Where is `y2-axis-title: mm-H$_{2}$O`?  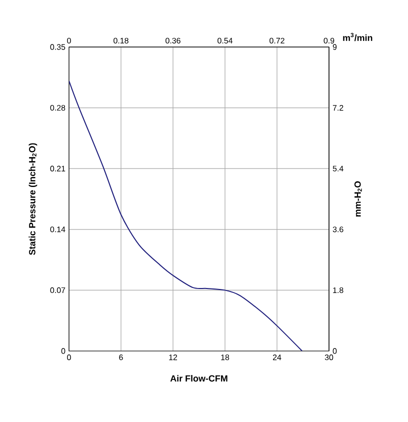
y2-axis-title: mm-H$_{2}$O is located at coordinates (358, 199).